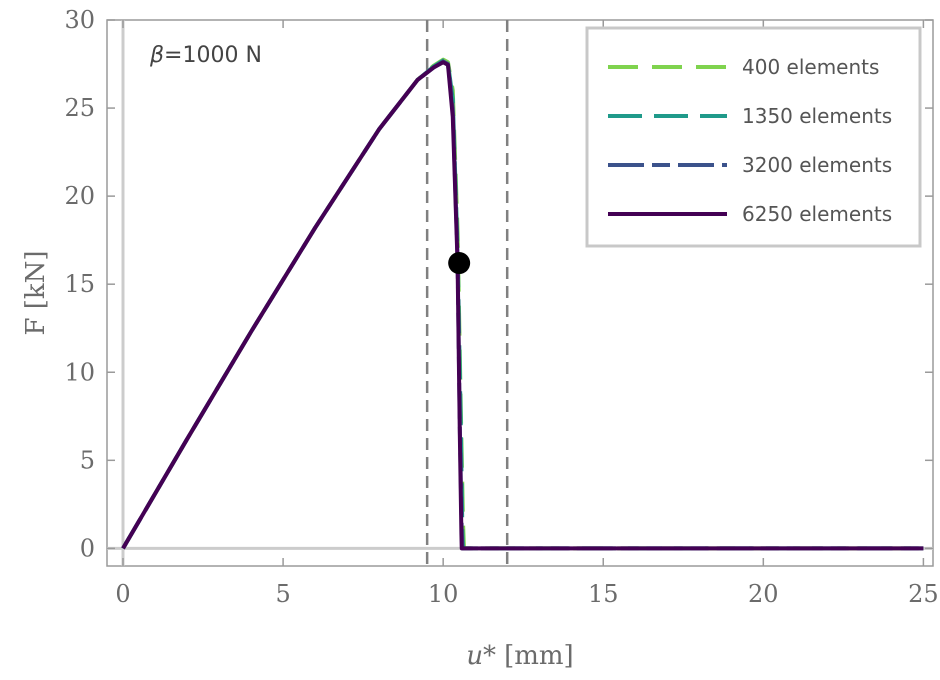  What do you see at coordinates (79, 108) in the screenshot?
I see `y-tick-label: 25` at bounding box center [79, 108].